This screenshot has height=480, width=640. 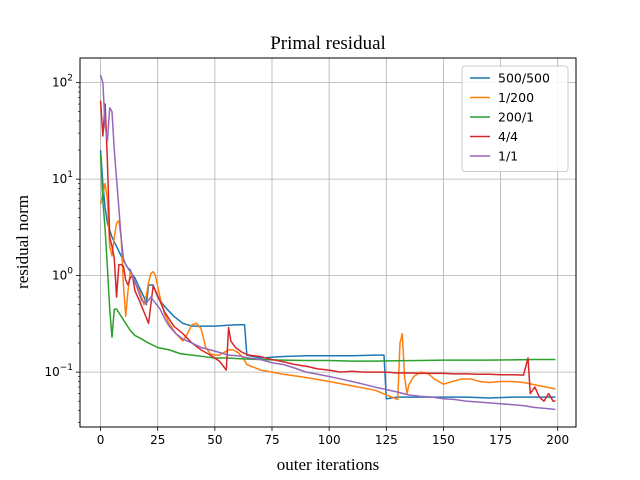 What do you see at coordinates (329, 440) in the screenshot?
I see `x-tick-label: 100` at bounding box center [329, 440].